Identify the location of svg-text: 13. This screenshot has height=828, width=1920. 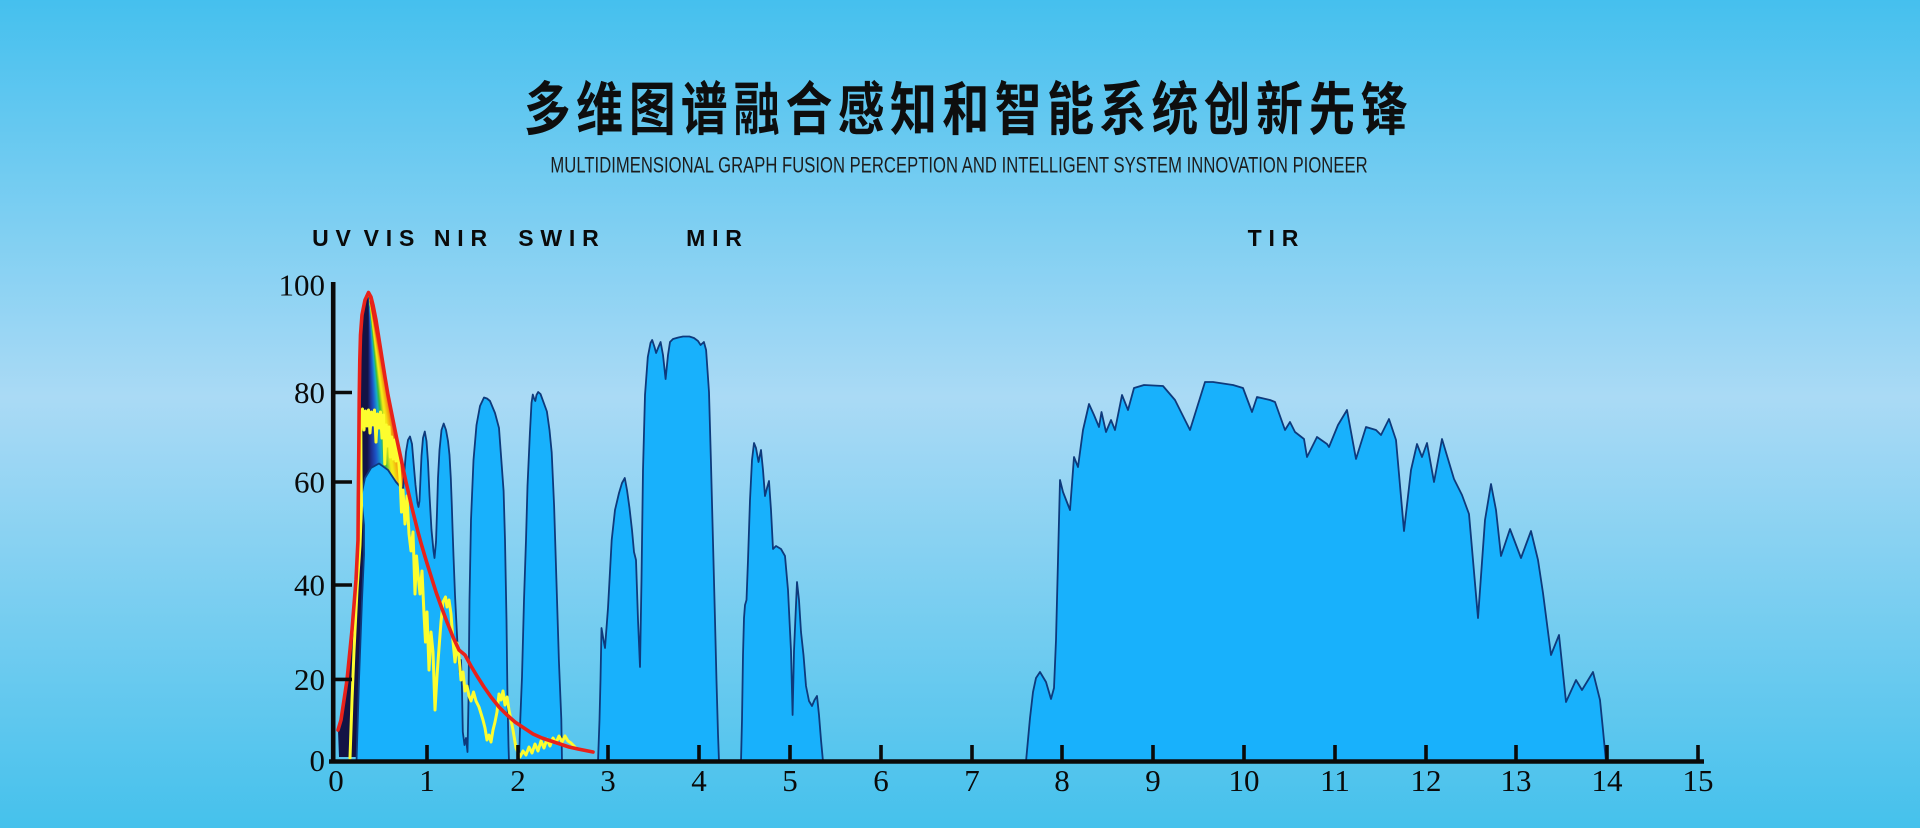
(1516, 780).